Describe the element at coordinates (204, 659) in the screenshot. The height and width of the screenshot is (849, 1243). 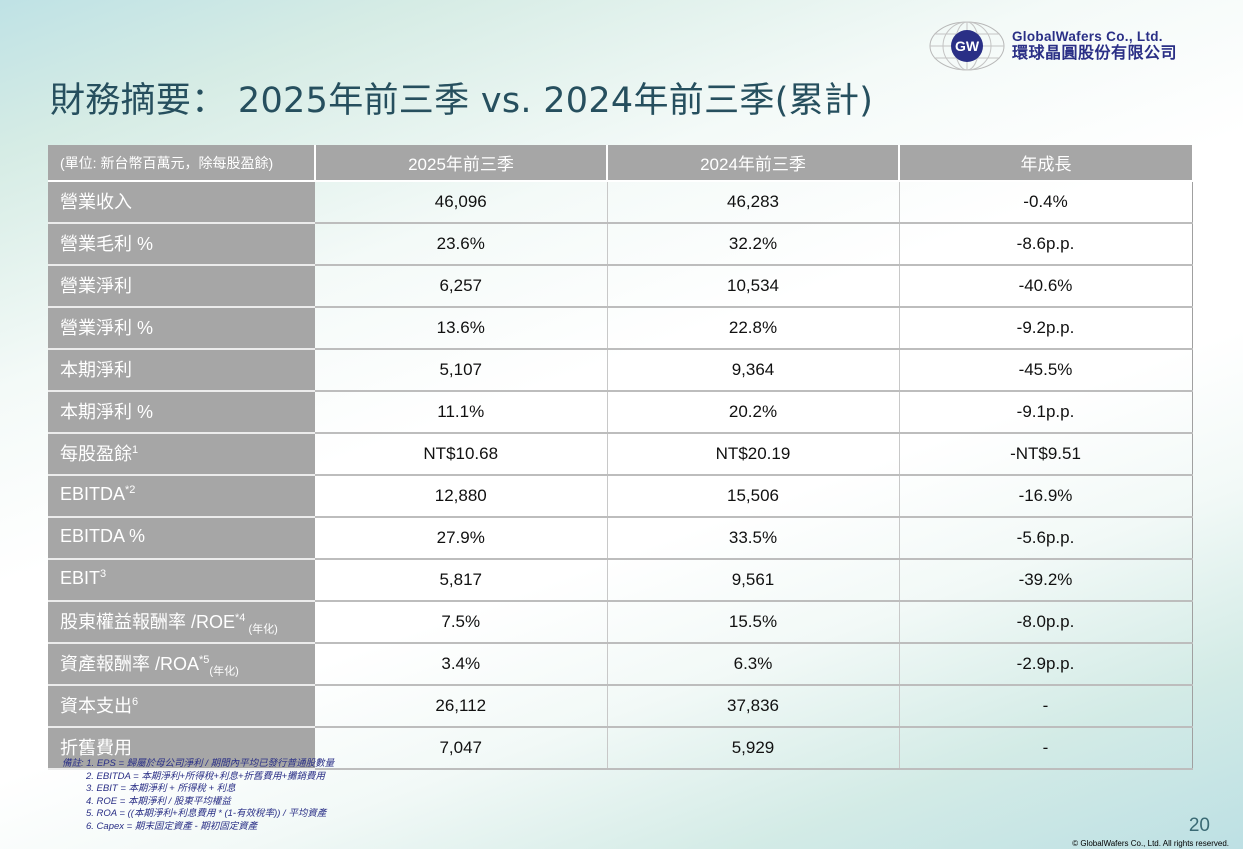
I see `row-label-footnote: *5` at that location.